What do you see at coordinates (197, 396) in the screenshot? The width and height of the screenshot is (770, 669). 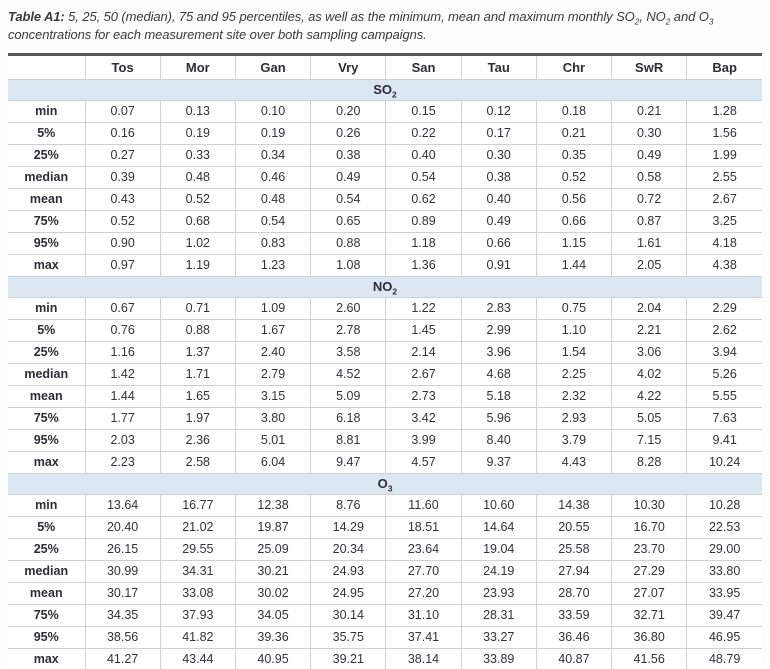 I see `data-cell: 1.65` at bounding box center [197, 396].